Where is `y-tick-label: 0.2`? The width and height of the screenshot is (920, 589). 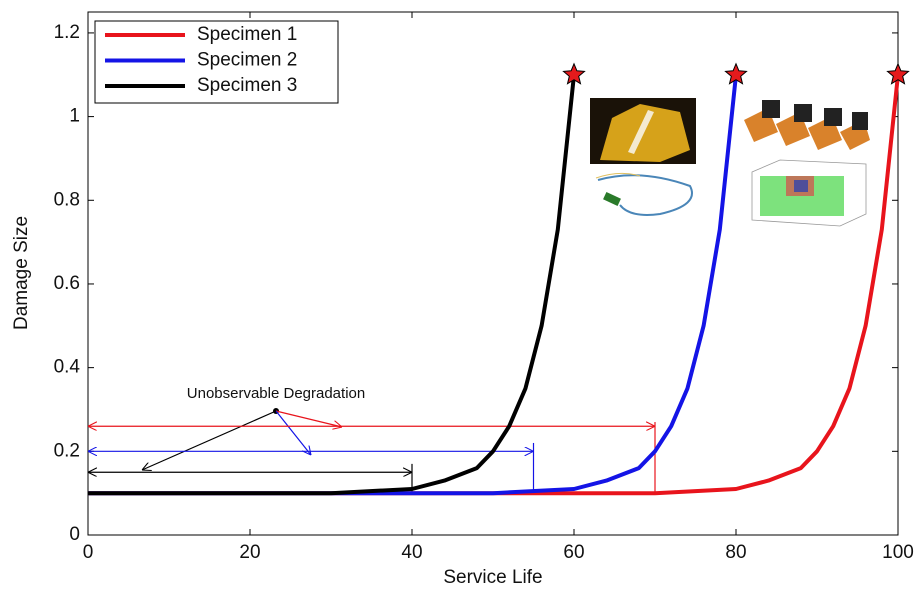
y-tick-label: 0.2 is located at coordinates (67, 450).